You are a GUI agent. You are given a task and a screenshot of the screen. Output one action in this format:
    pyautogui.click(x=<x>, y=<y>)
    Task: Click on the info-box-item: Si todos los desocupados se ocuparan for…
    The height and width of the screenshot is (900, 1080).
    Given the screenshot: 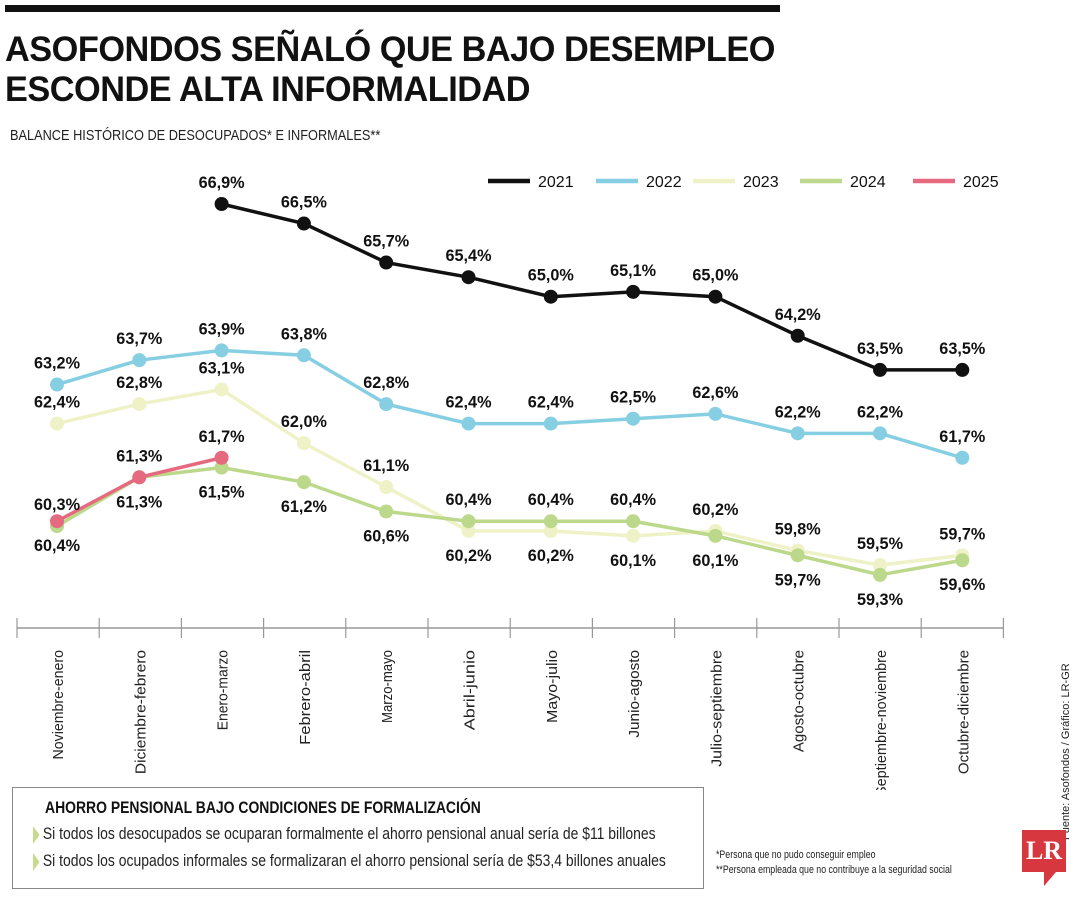 What is the action you would take?
    pyautogui.click(x=344, y=834)
    